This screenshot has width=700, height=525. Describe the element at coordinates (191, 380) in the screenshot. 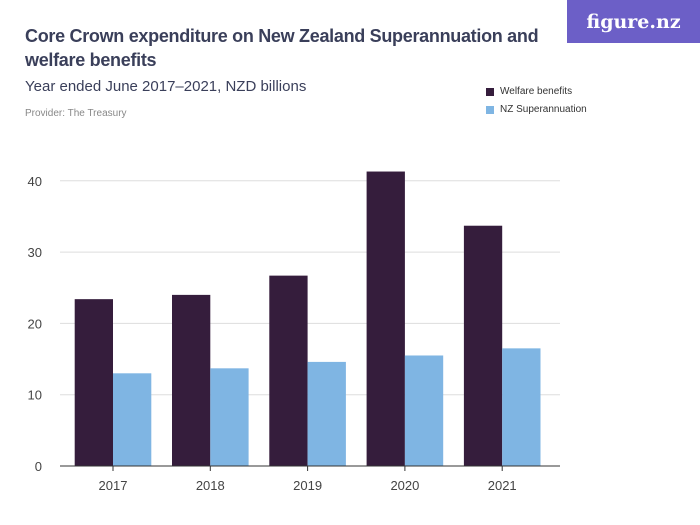

I see `bar-welfare-2018` at that location.